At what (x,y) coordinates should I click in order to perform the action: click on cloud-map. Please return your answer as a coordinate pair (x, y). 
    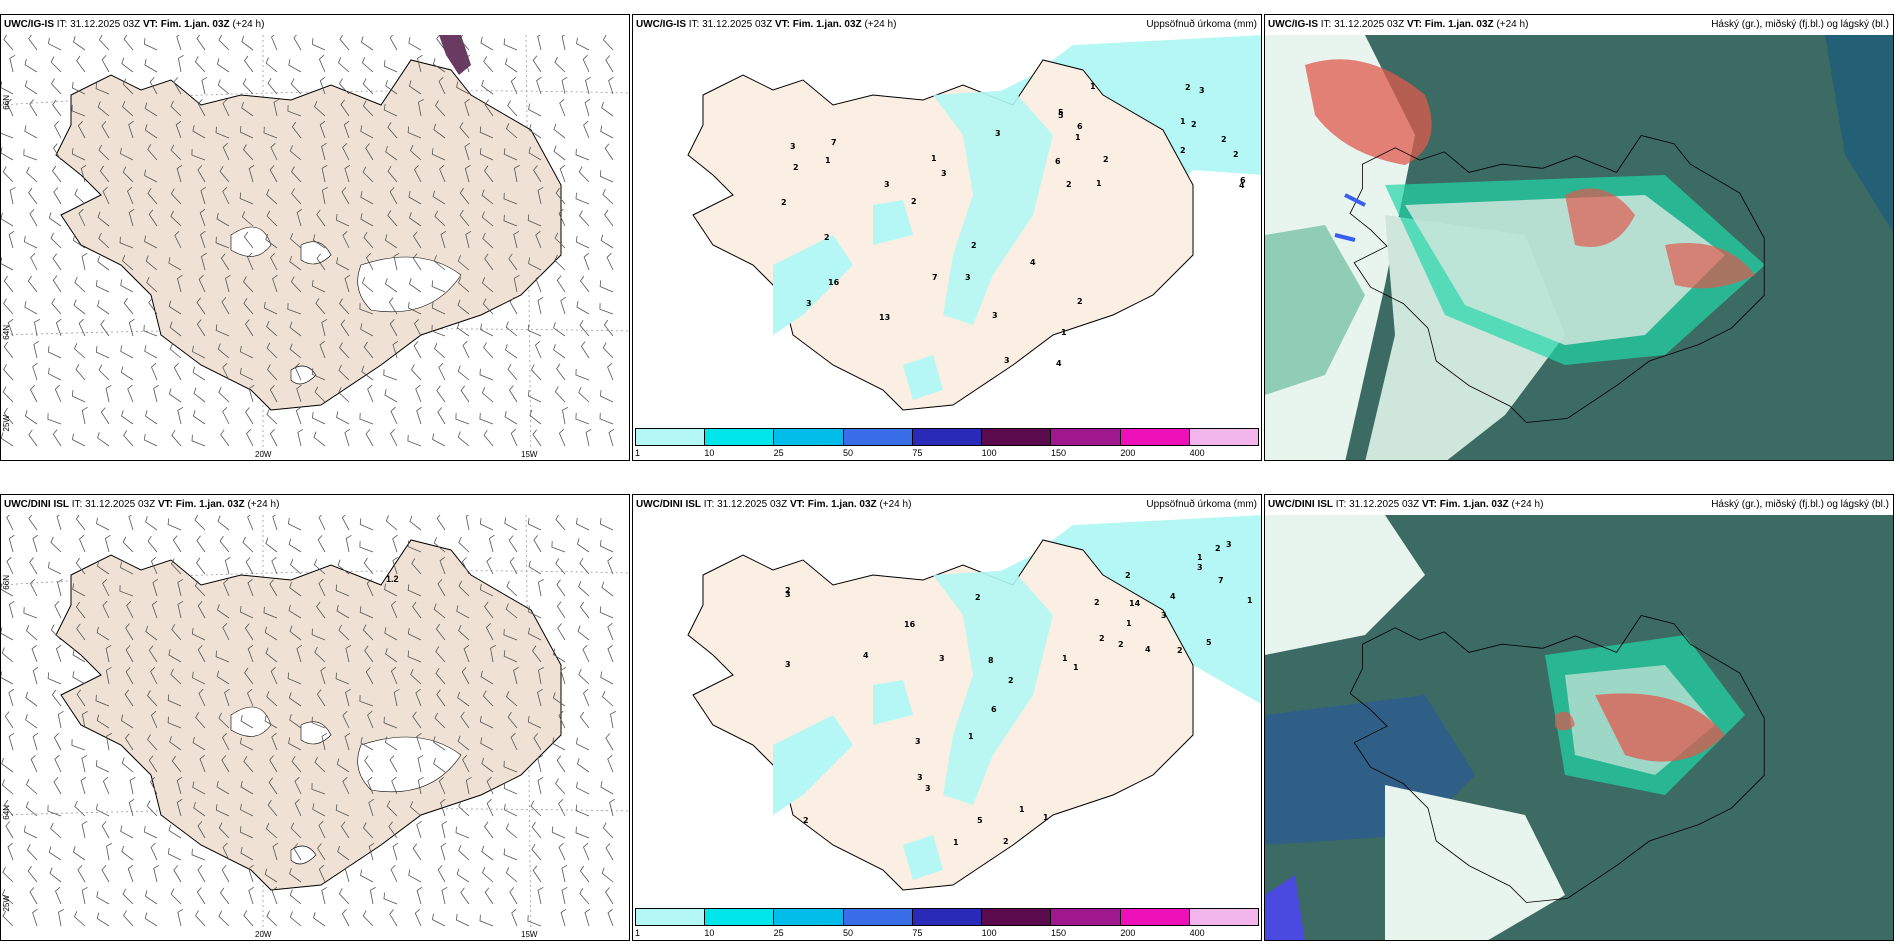
    Looking at the image, I should click on (1579, 247).